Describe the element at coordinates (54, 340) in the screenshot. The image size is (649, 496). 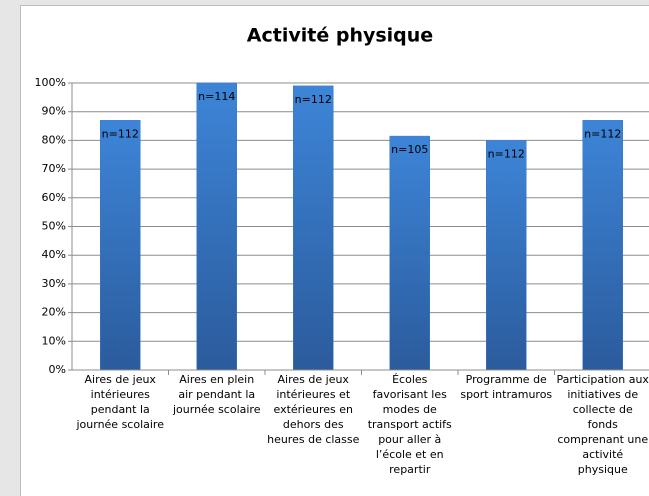
I see `y-tick-label: 10%` at that location.